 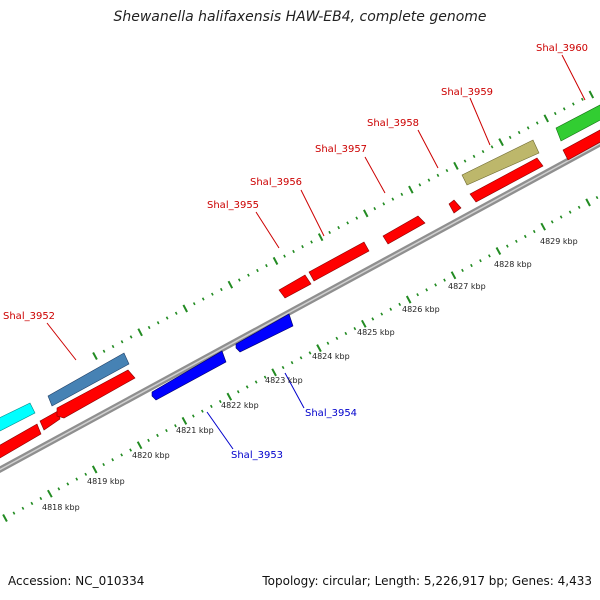 I want to click on gene-label-shal-3960: Shal_3960, so click(x=562, y=48).